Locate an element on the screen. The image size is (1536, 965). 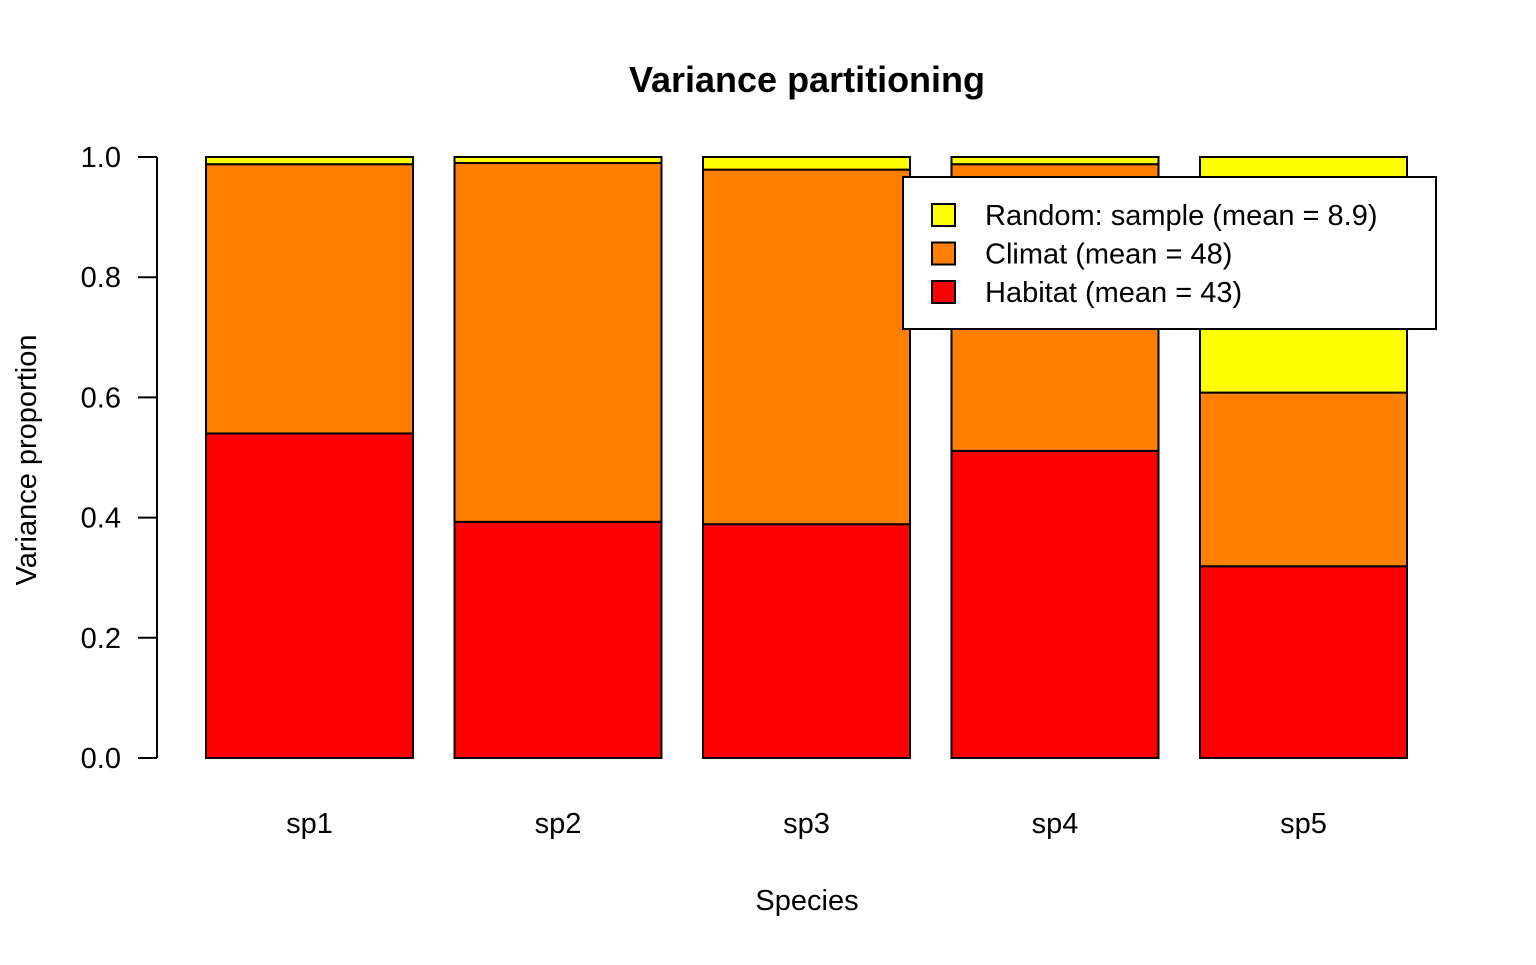
x-tick-label-sp3: sp3 is located at coordinates (806, 824).